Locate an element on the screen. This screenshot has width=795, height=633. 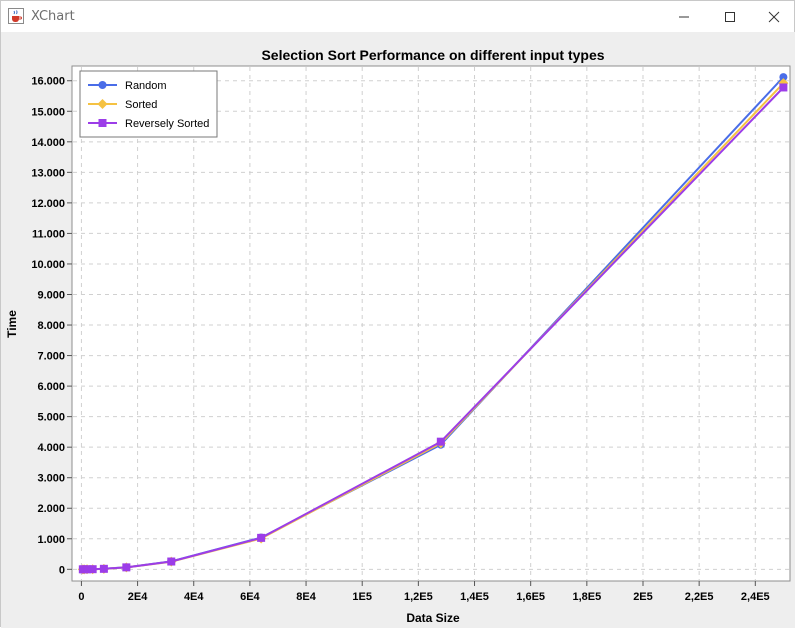
x-tick-label: 8E4 is located at coordinates (306, 597).